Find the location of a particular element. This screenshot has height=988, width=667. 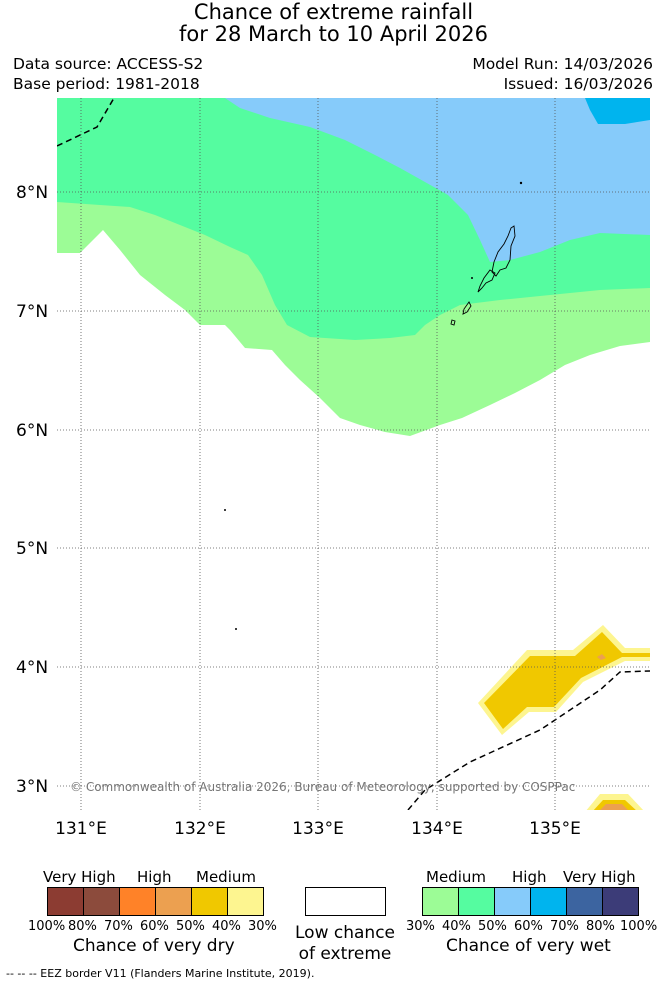

map-title-line1: Chance of extreme rainfall is located at coordinates (333, 12).